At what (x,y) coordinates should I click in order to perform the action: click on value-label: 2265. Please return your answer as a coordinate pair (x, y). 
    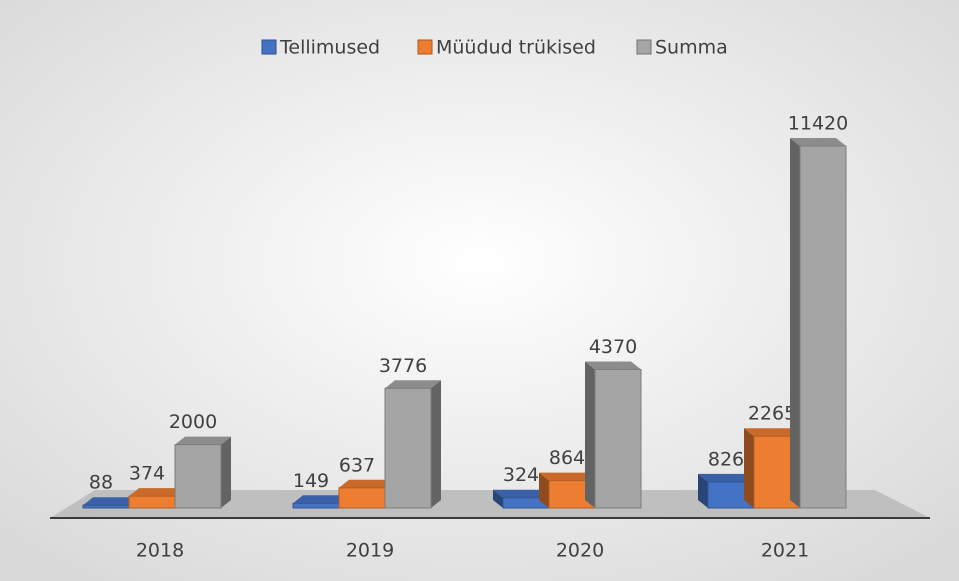
    Looking at the image, I should click on (772, 414).